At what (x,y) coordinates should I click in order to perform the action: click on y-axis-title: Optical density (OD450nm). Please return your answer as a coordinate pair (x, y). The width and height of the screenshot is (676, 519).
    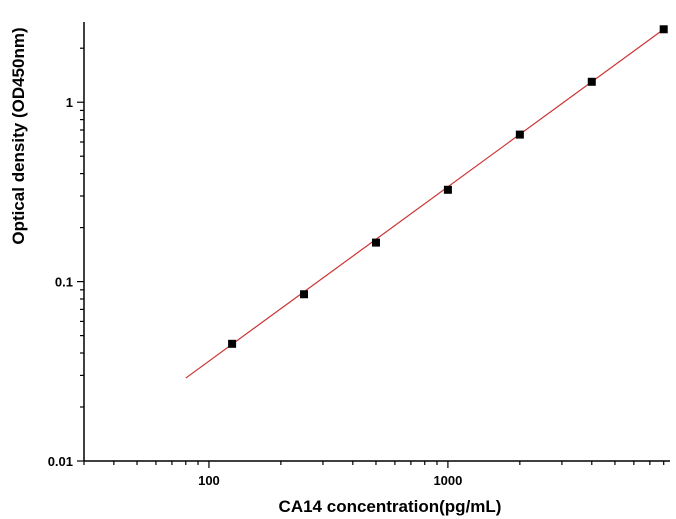
    Looking at the image, I should click on (18, 135).